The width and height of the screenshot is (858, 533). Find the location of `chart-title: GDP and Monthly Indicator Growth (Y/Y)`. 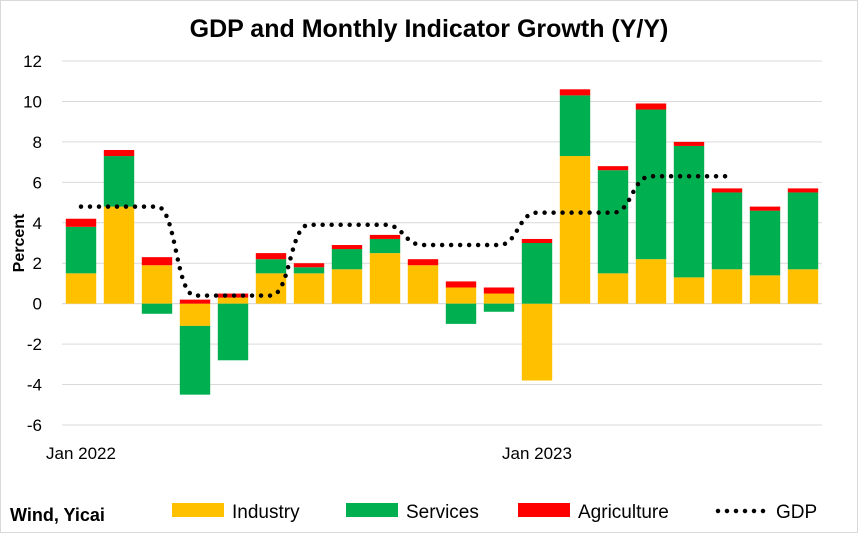

chart-title: GDP and Monthly Indicator Growth (Y/Y) is located at coordinates (429, 29).